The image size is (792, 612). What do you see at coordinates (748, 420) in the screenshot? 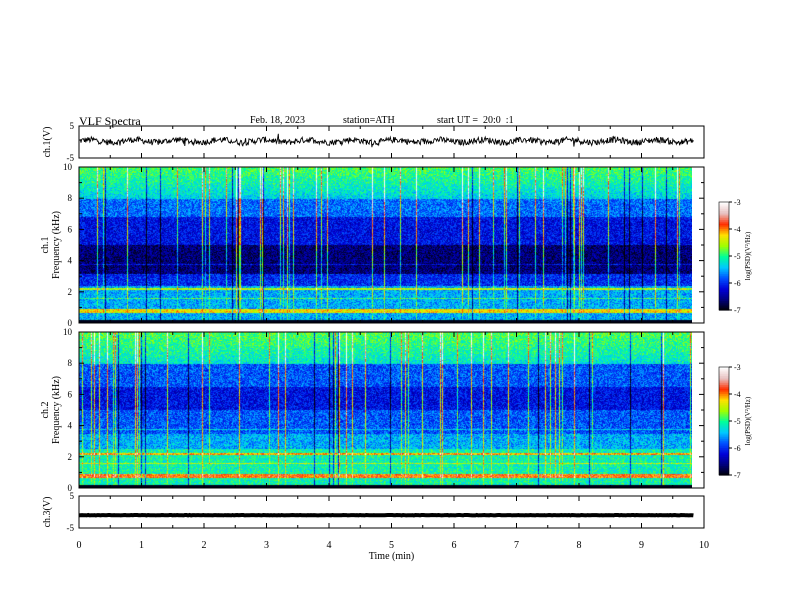
I see `ch2-spectrogram-colorbar-label: log(PSD)(V²/Hz)` at bounding box center [748, 420].